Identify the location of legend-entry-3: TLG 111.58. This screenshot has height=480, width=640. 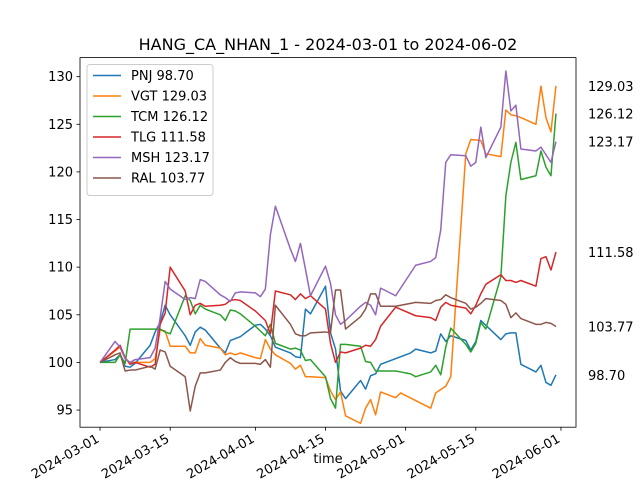
(168, 138).